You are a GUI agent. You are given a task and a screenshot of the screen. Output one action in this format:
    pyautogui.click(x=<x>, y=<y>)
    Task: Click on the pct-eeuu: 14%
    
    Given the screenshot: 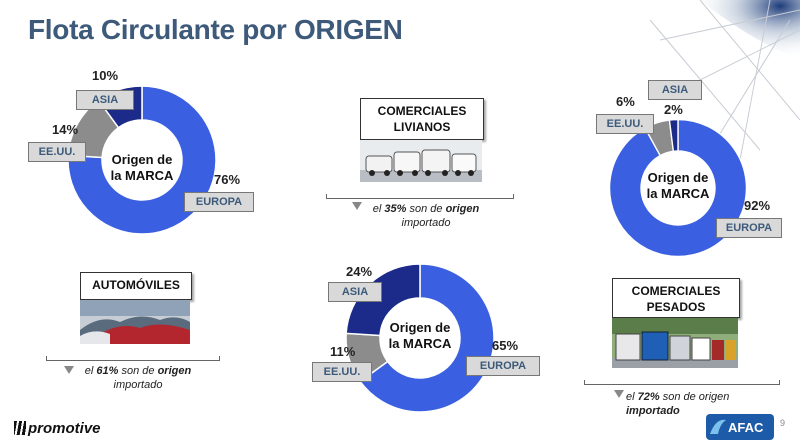 What is the action you would take?
    pyautogui.click(x=65, y=129)
    